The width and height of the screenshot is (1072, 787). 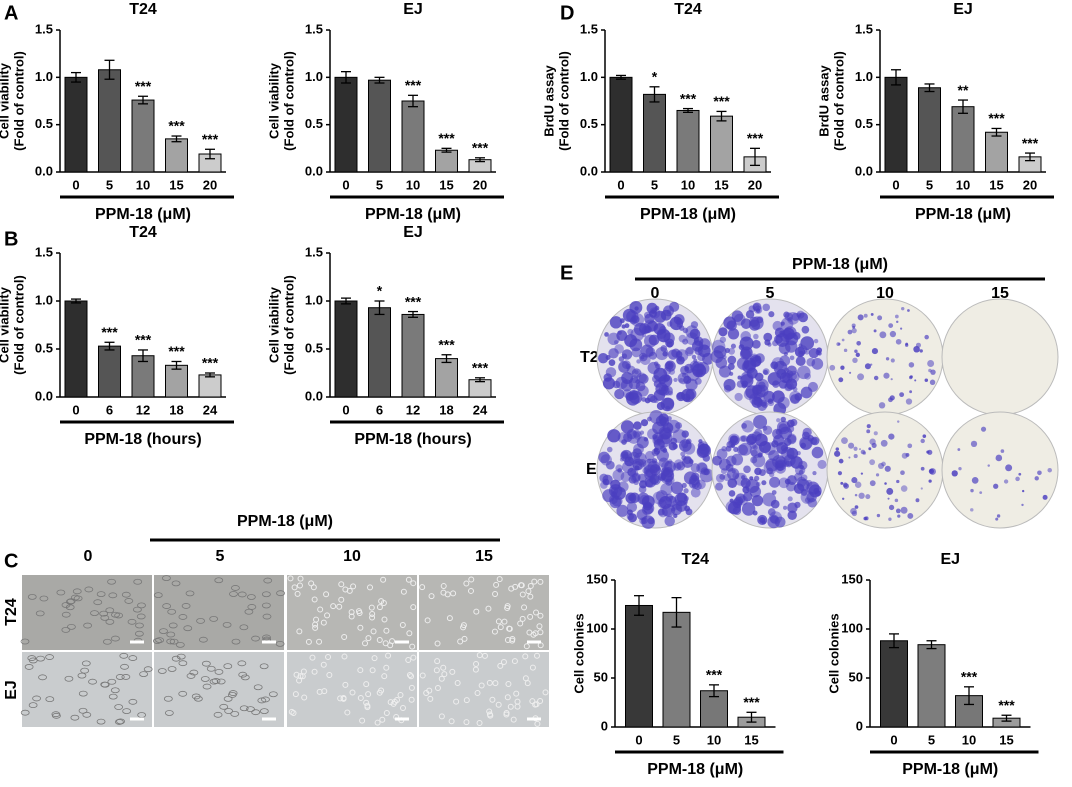 What do you see at coordinates (655, 293) in the screenshot?
I see `e-column: 0` at bounding box center [655, 293].